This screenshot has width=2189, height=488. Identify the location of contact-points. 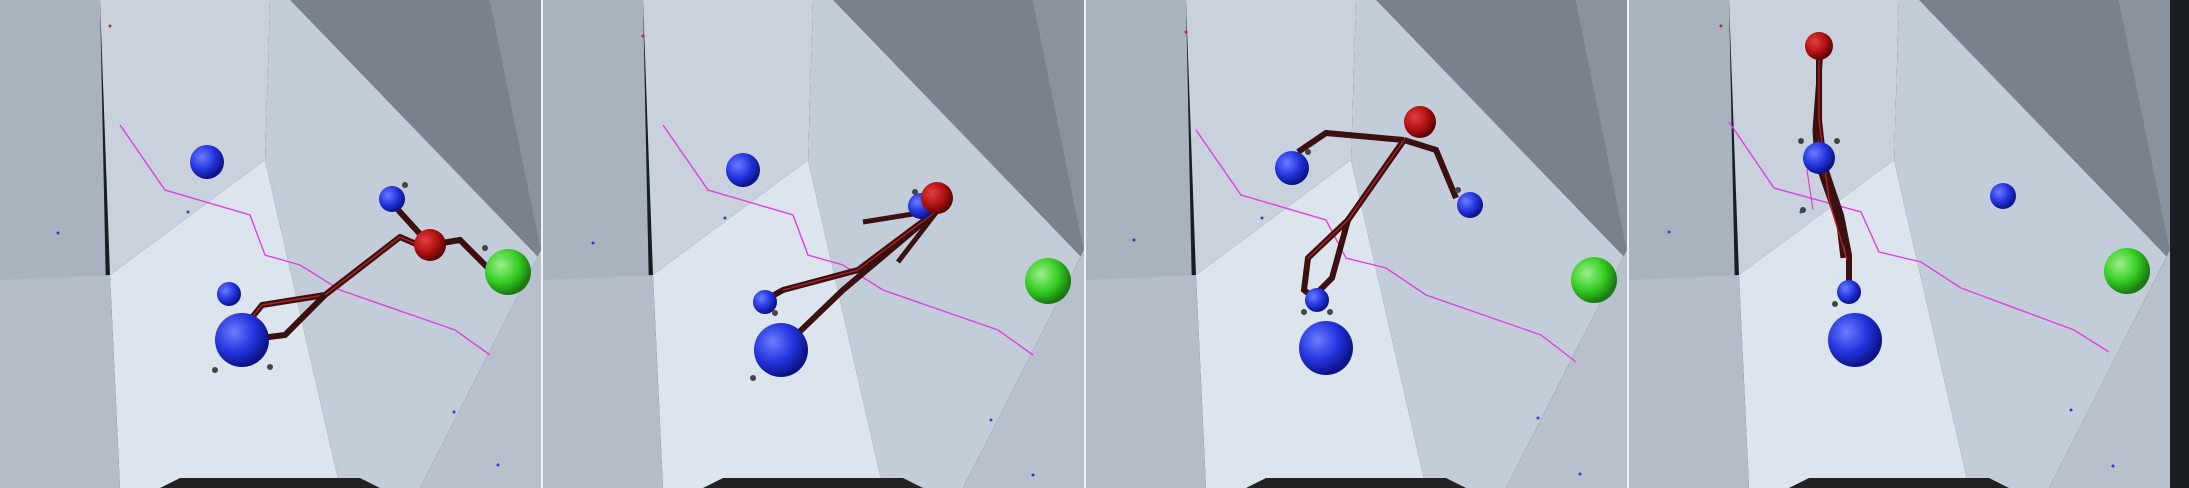
(350, 277).